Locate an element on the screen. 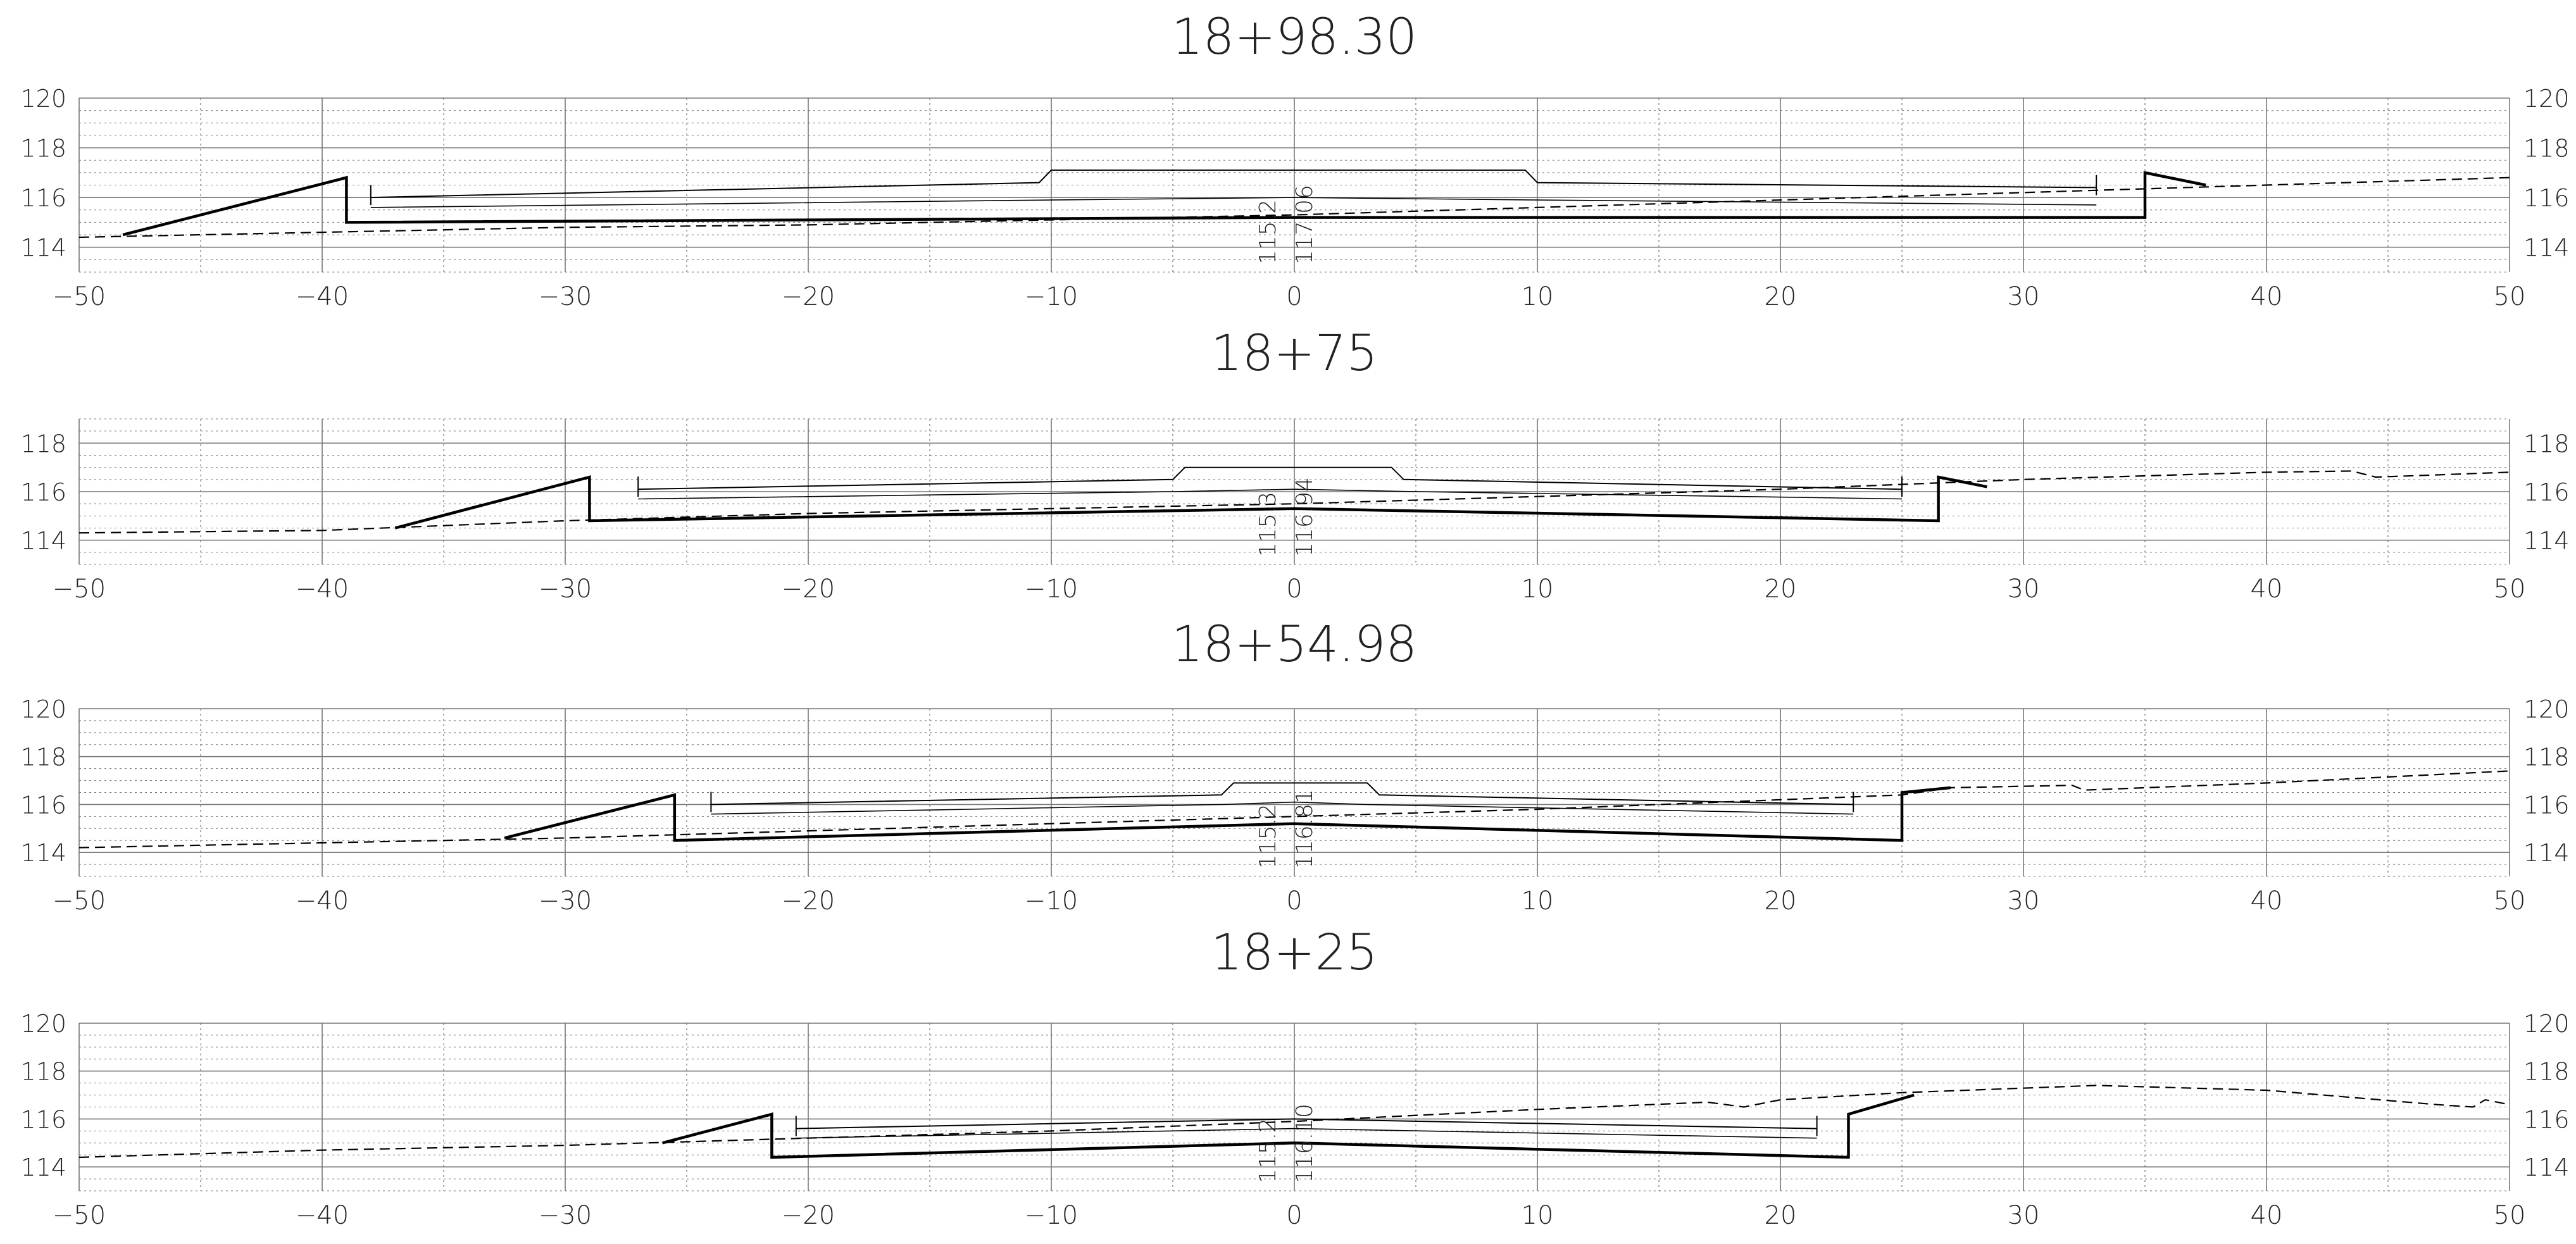 The width and height of the screenshot is (2576, 1244). section-title: 18+25 is located at coordinates (1294, 953).